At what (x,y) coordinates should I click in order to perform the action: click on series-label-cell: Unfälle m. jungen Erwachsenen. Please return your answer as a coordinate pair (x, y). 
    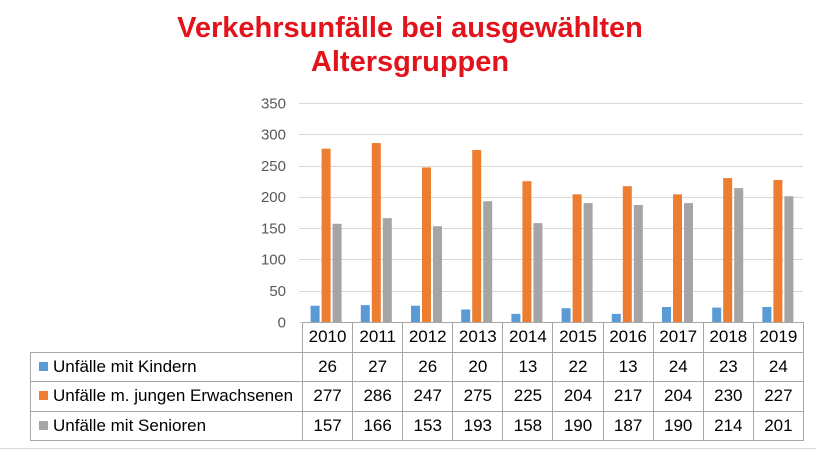
    Looking at the image, I should click on (166, 396).